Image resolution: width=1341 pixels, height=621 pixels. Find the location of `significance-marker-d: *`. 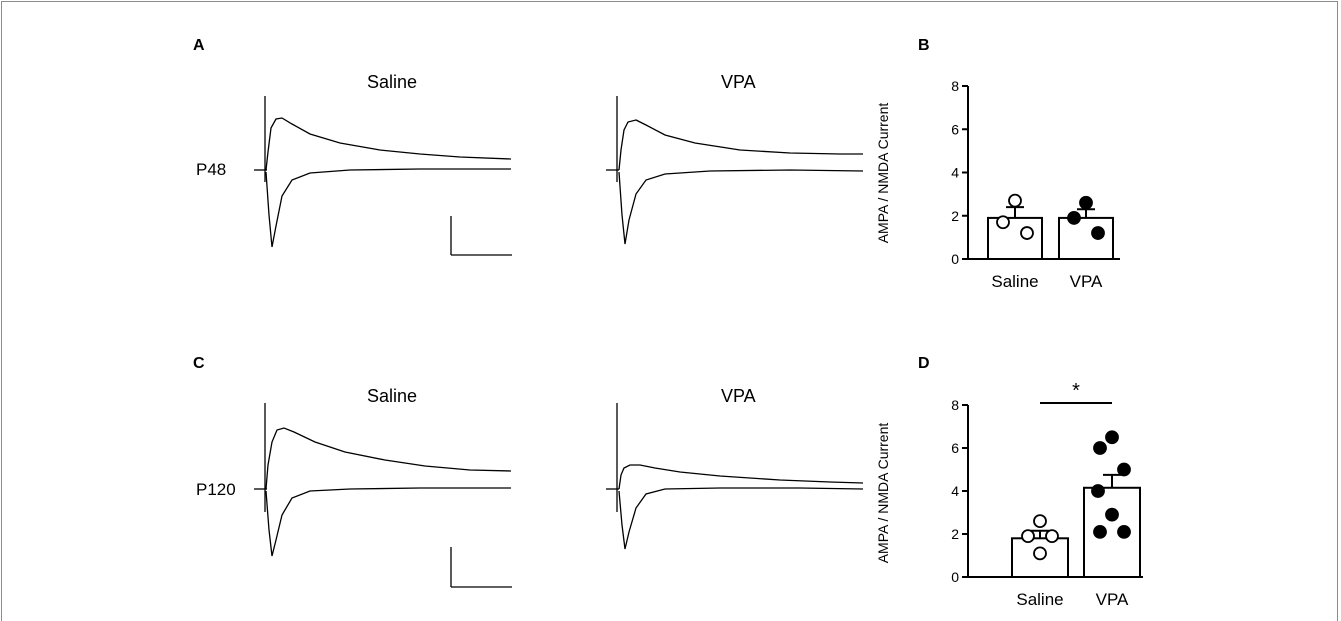

significance-marker-d: * is located at coordinates (1076, 391).